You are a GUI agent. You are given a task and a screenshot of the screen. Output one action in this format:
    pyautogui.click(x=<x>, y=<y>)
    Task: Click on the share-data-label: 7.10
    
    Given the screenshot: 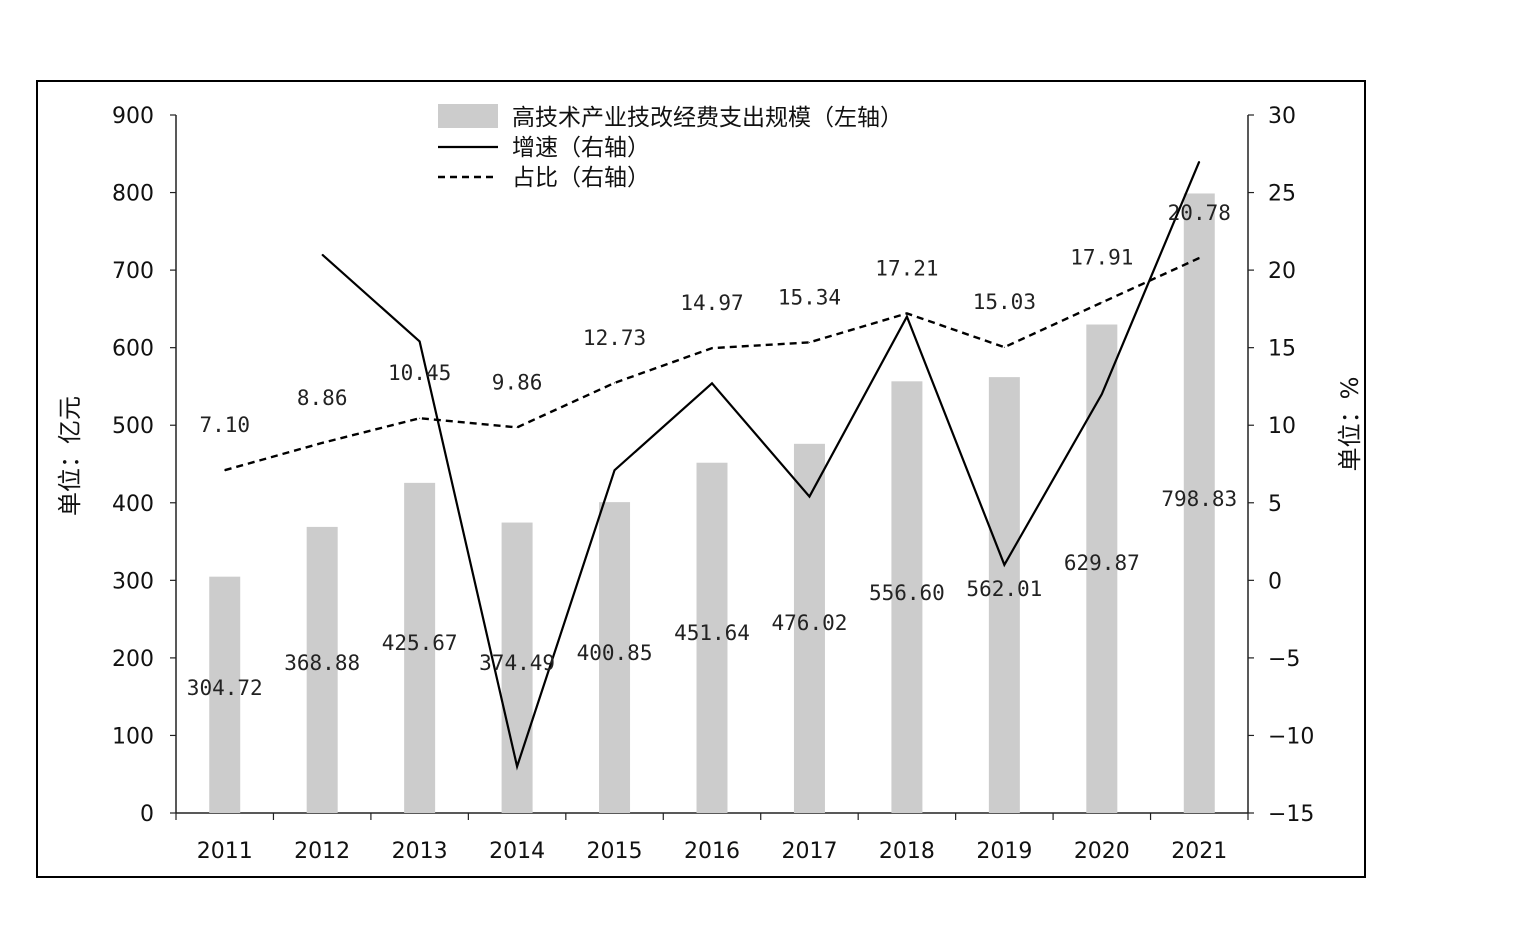 What is the action you would take?
    pyautogui.click(x=224, y=425)
    